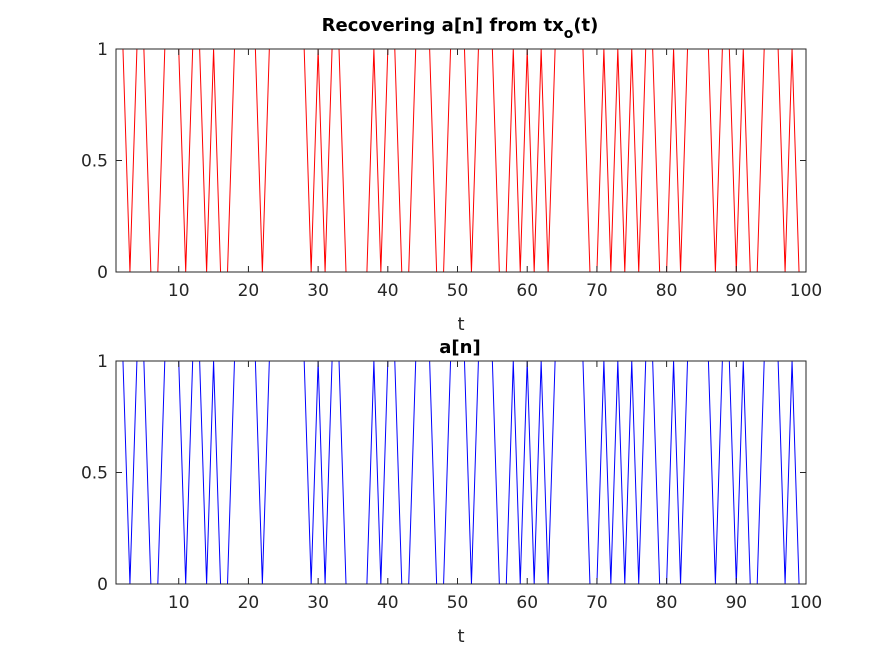  Describe the element at coordinates (94, 474) in the screenshot. I see `bottom-y-tick-label: 0.5` at that location.